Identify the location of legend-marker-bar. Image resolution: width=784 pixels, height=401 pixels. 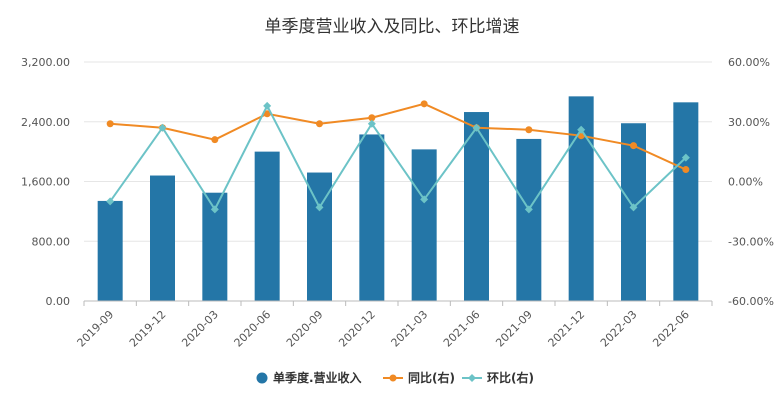
(262, 378).